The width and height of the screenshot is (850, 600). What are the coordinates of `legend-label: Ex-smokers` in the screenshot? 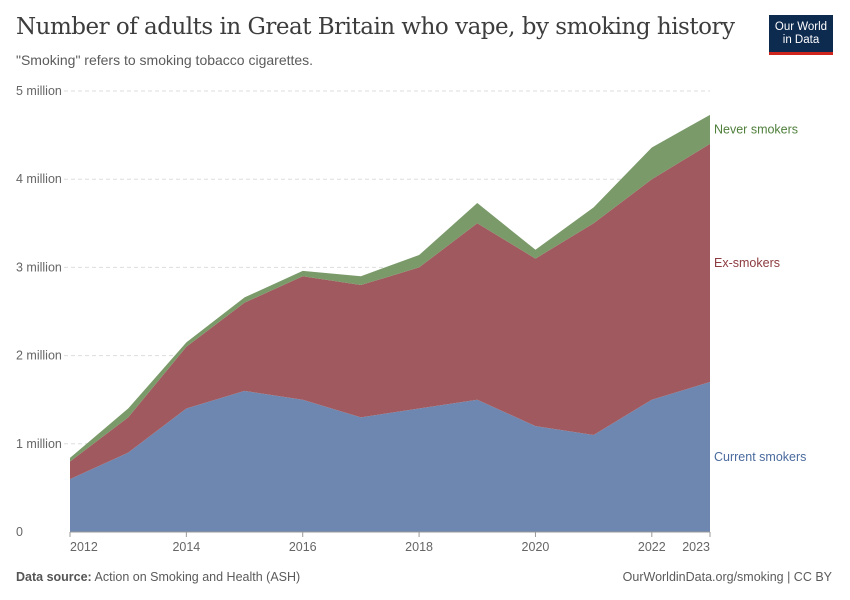 It's located at (747, 263).